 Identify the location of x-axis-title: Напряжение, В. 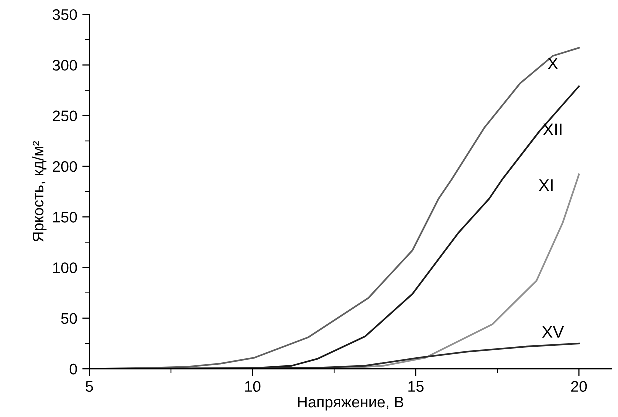
(351, 404).